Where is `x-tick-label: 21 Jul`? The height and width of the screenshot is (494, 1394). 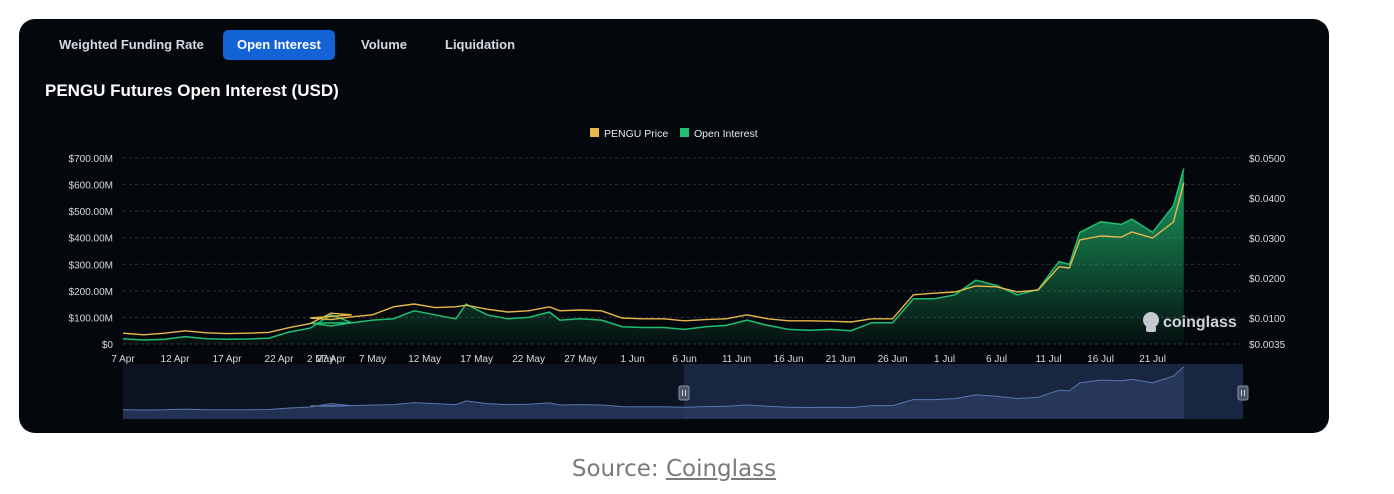 x-tick-label: 21 Jul is located at coordinates (1152, 359).